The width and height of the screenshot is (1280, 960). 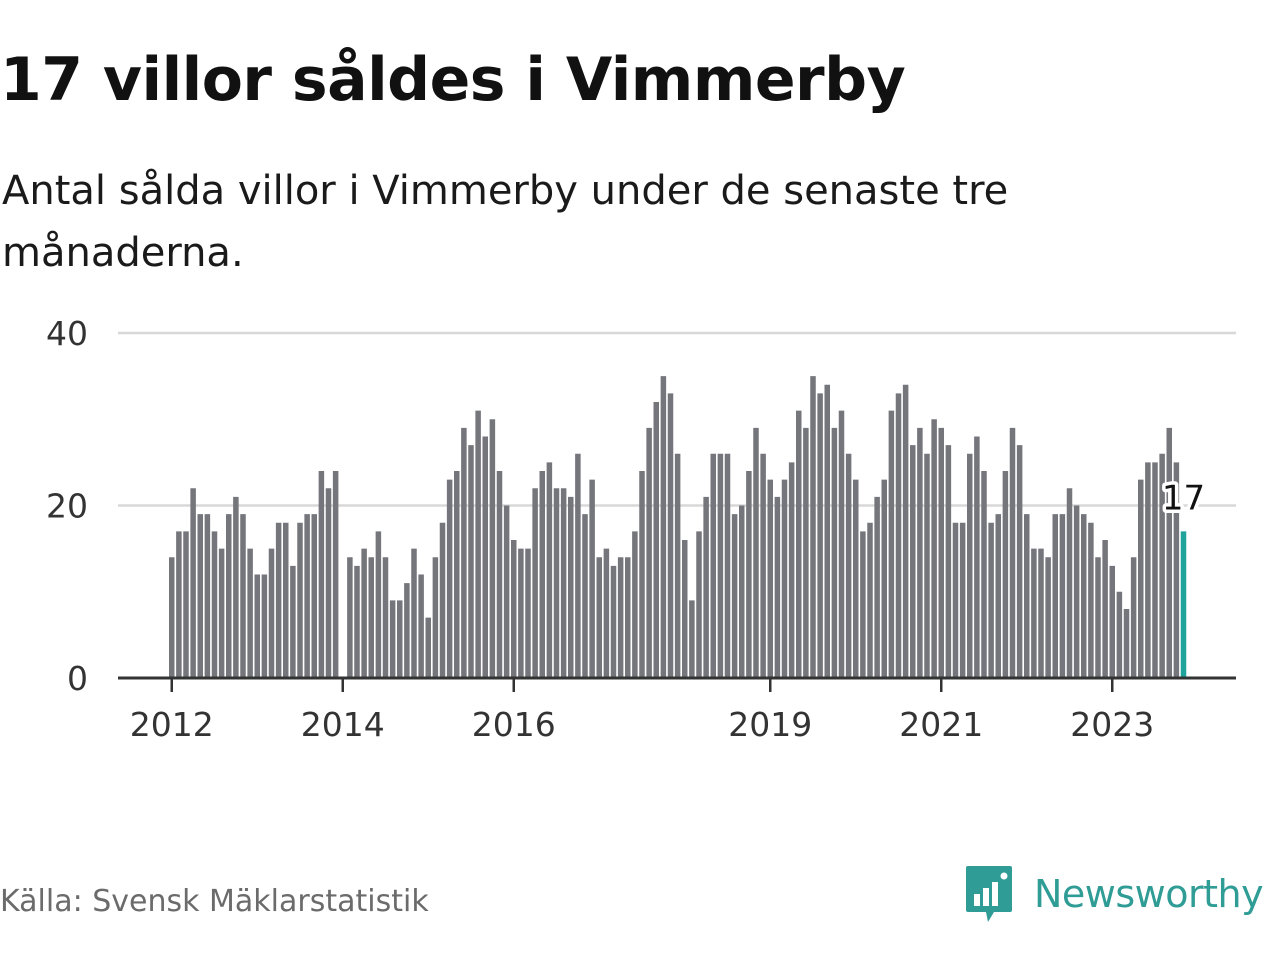 What do you see at coordinates (514, 724) in the screenshot?
I see `x-tick-label-2016: 2016` at bounding box center [514, 724].